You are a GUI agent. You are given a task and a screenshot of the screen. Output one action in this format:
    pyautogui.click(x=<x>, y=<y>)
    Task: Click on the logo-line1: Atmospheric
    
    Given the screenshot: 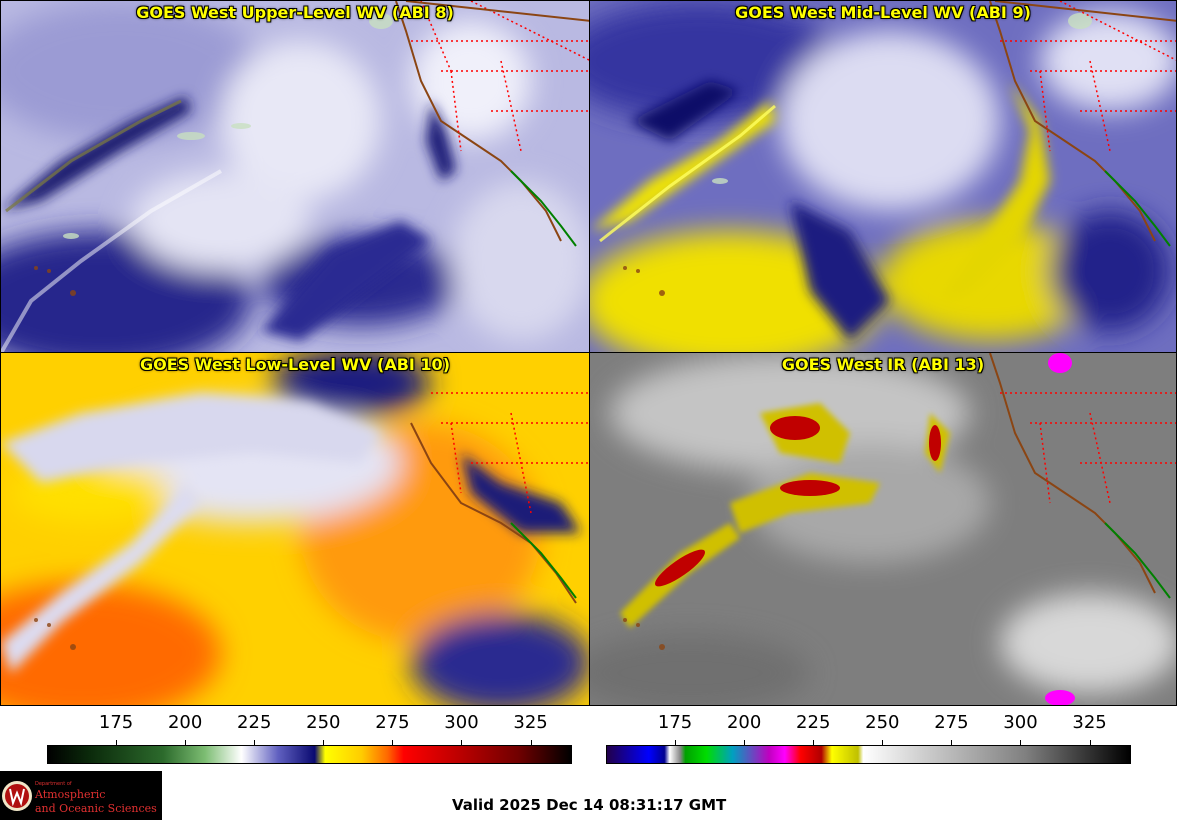 What is the action you would take?
    pyautogui.click(x=70, y=794)
    